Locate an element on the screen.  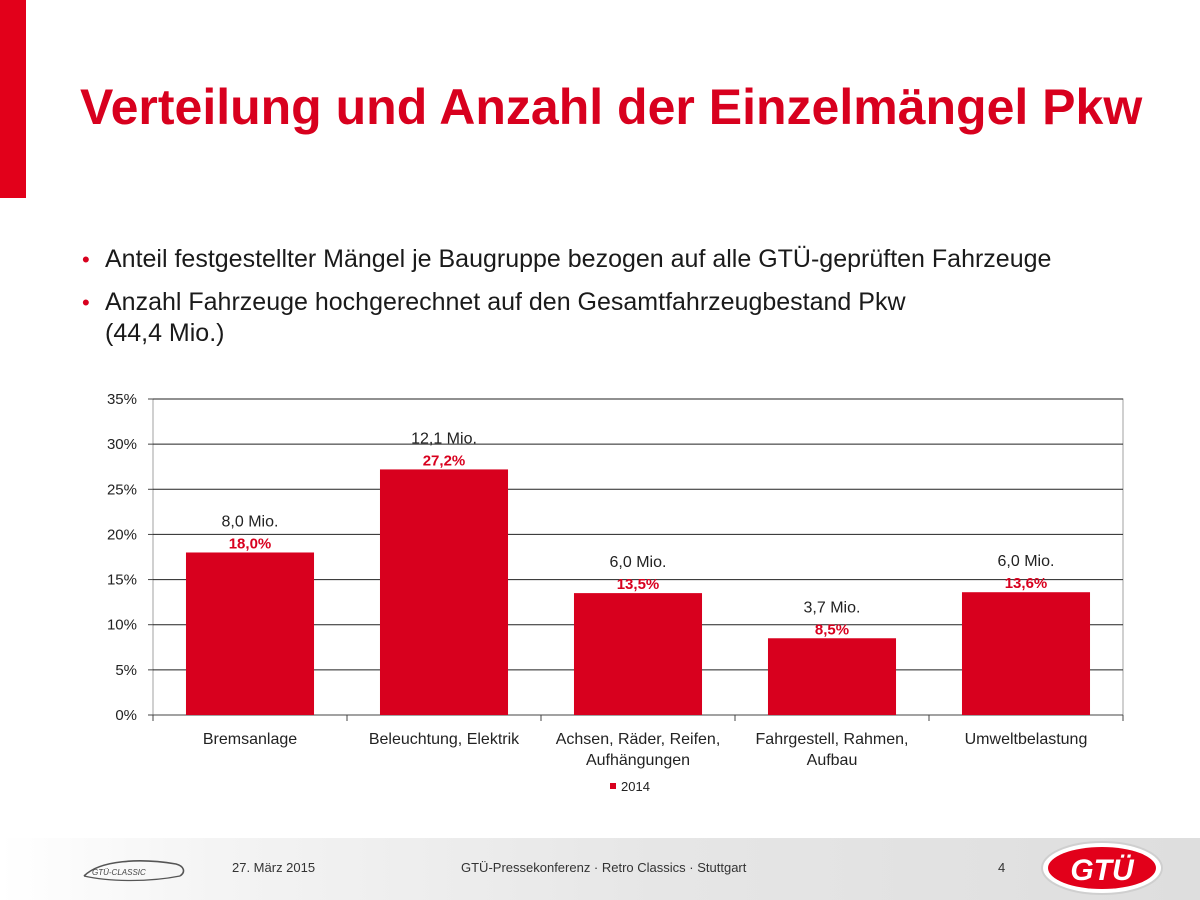
value-label: 13,5% is located at coordinates (638, 584).